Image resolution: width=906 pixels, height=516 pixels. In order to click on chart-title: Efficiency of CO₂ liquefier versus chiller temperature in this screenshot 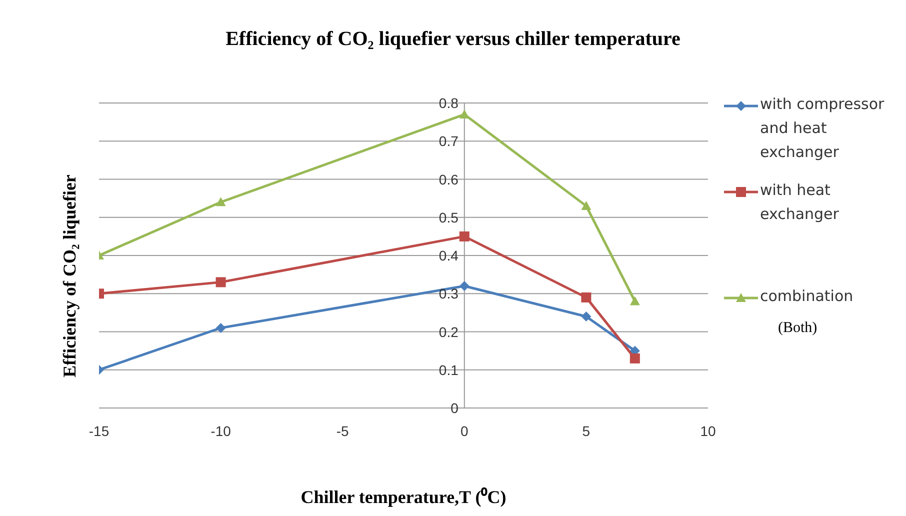, I will do `click(453, 39)`.